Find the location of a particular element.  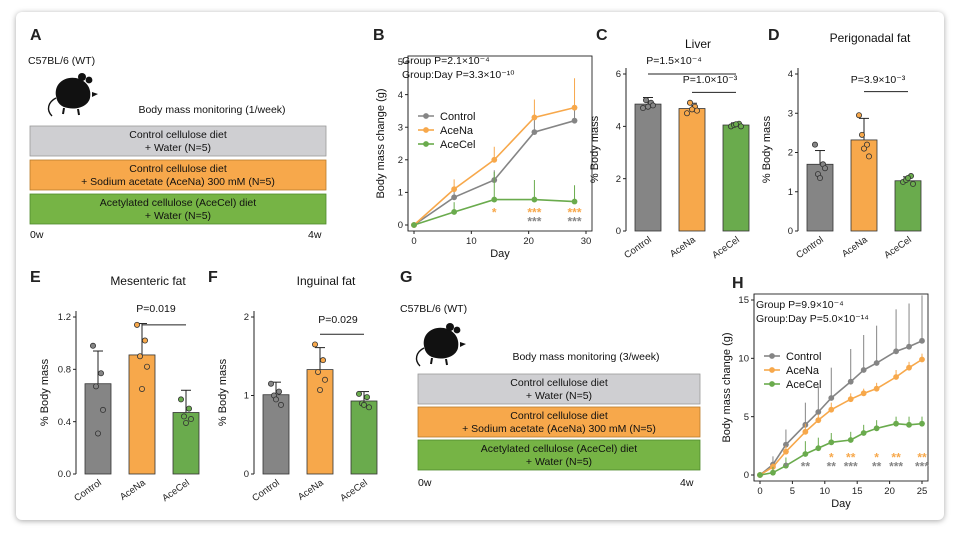

y-tick-label: 15 is located at coordinates (743, 300).